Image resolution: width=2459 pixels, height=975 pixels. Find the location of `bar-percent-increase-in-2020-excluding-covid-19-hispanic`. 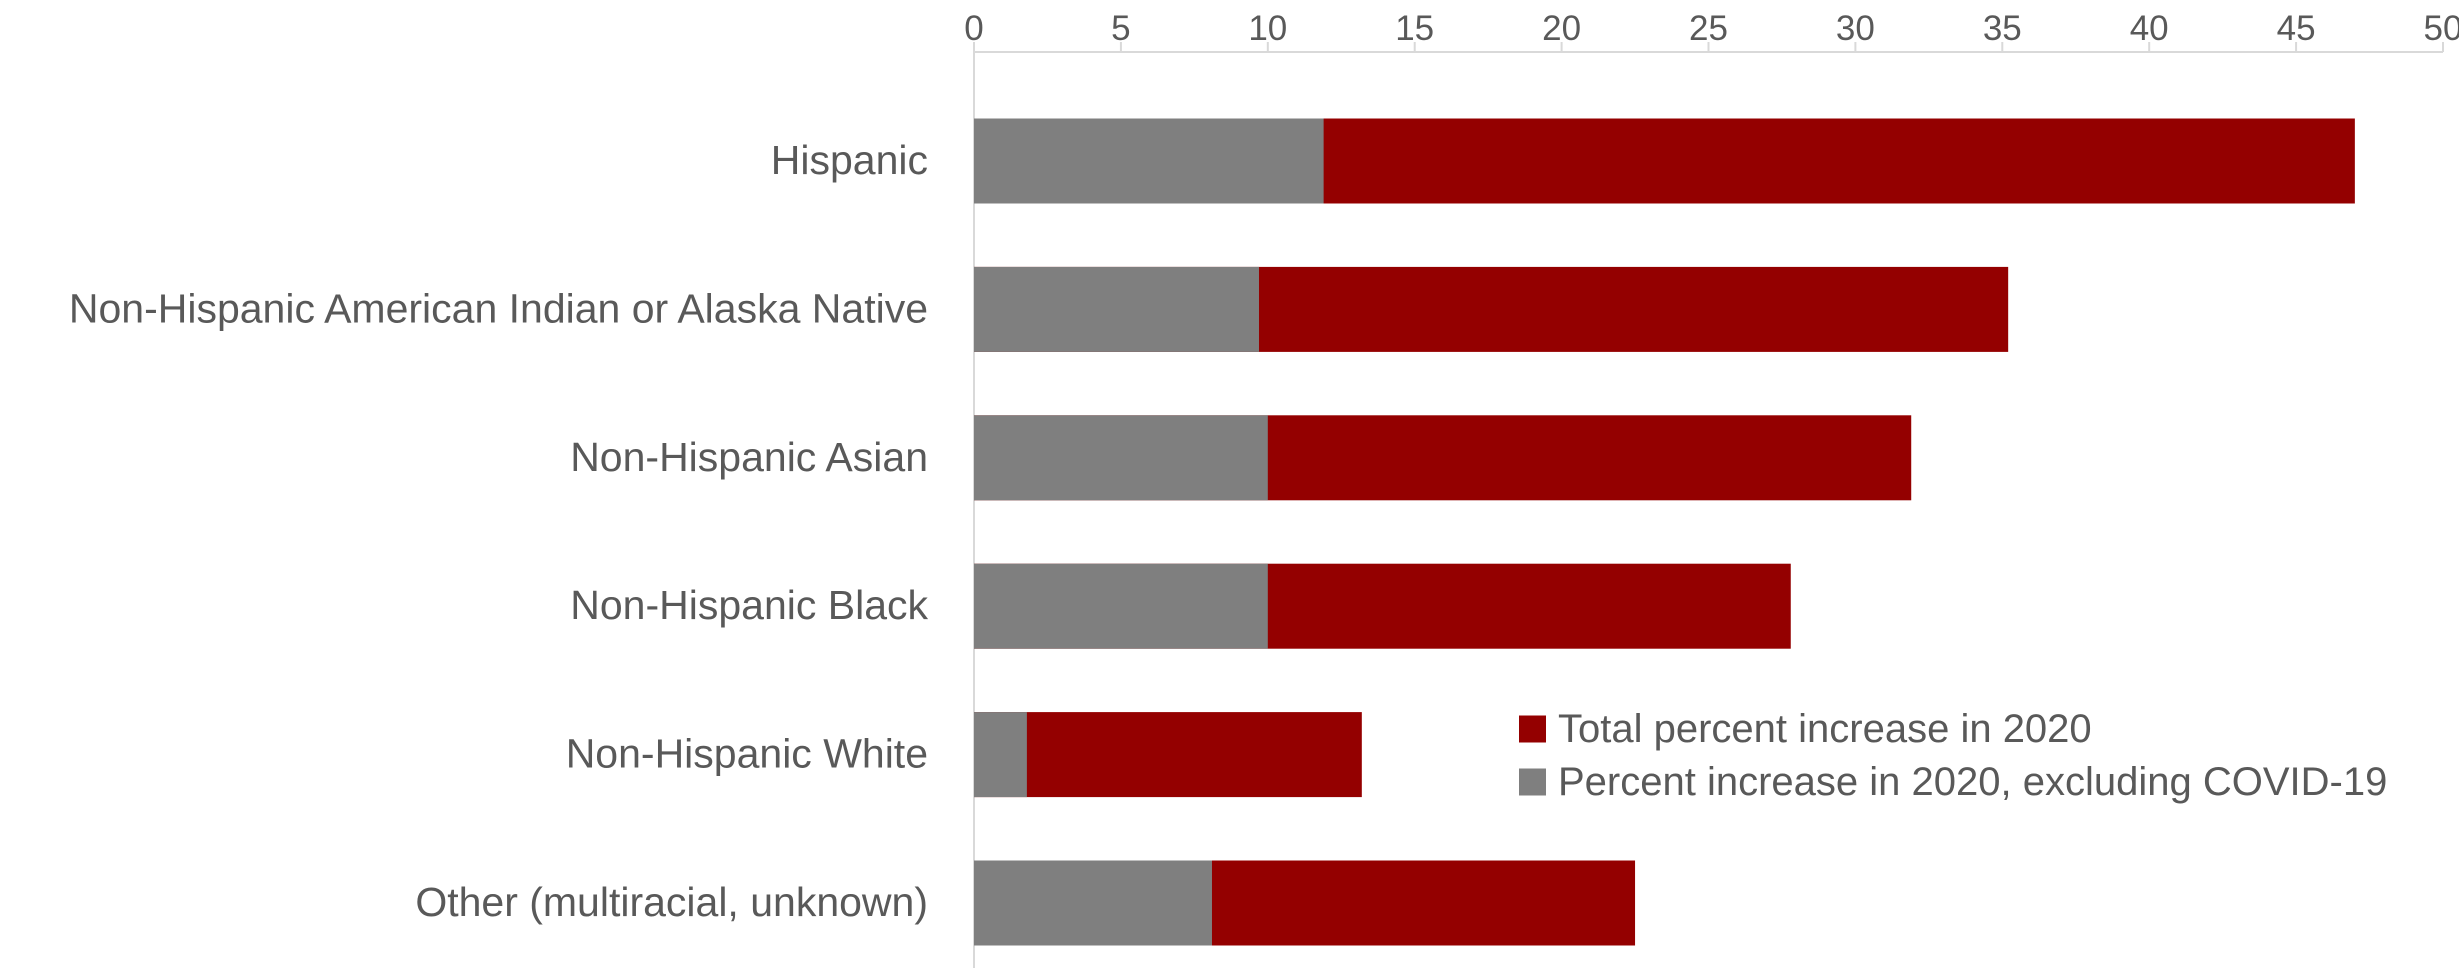

bar-percent-increase-in-2020-excluding-covid-19-hispanic is located at coordinates (1149, 161).